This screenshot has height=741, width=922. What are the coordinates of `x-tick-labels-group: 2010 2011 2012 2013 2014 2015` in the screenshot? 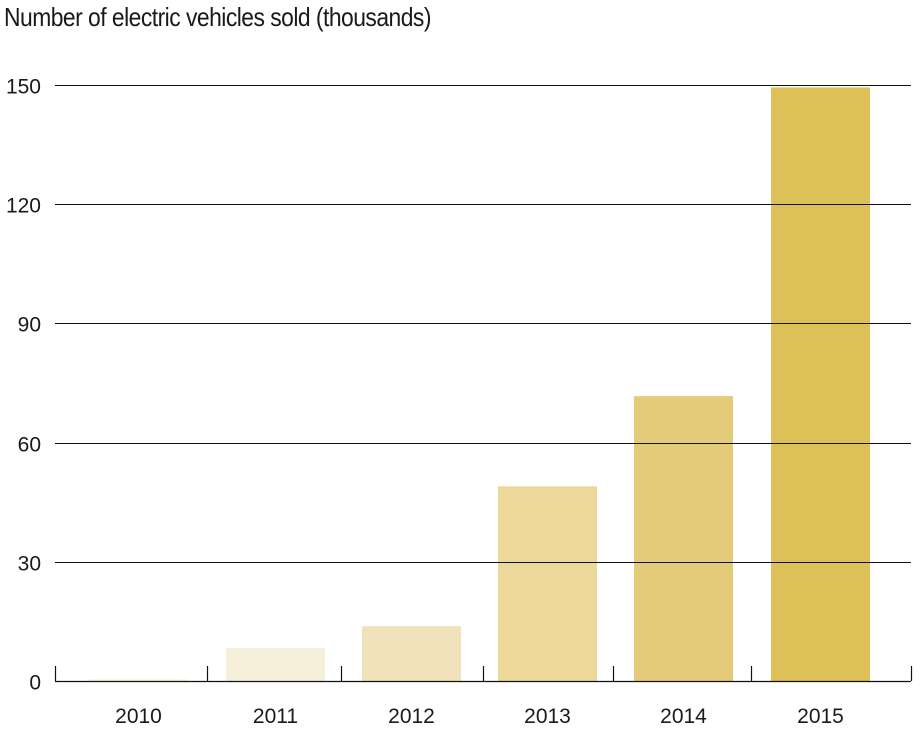 It's located at (479, 716).